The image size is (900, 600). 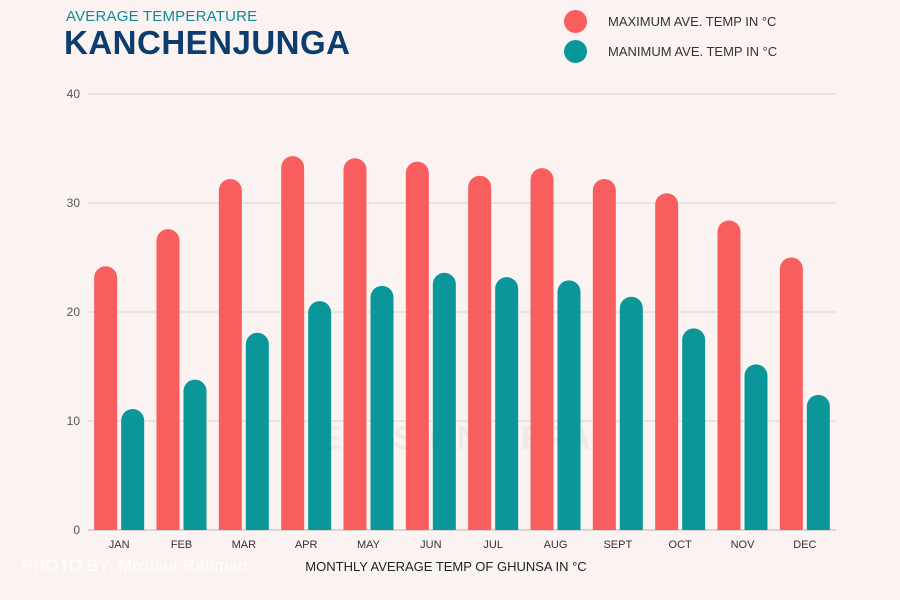 I want to click on legend-swatch-max, so click(x=575, y=21).